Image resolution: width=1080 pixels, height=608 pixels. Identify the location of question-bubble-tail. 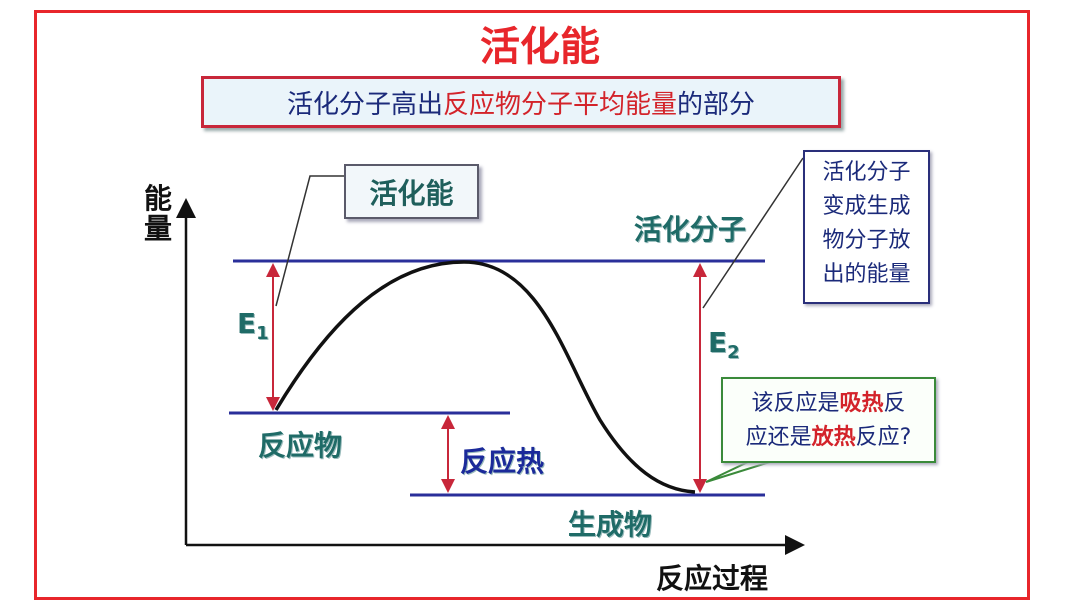
(738, 472).